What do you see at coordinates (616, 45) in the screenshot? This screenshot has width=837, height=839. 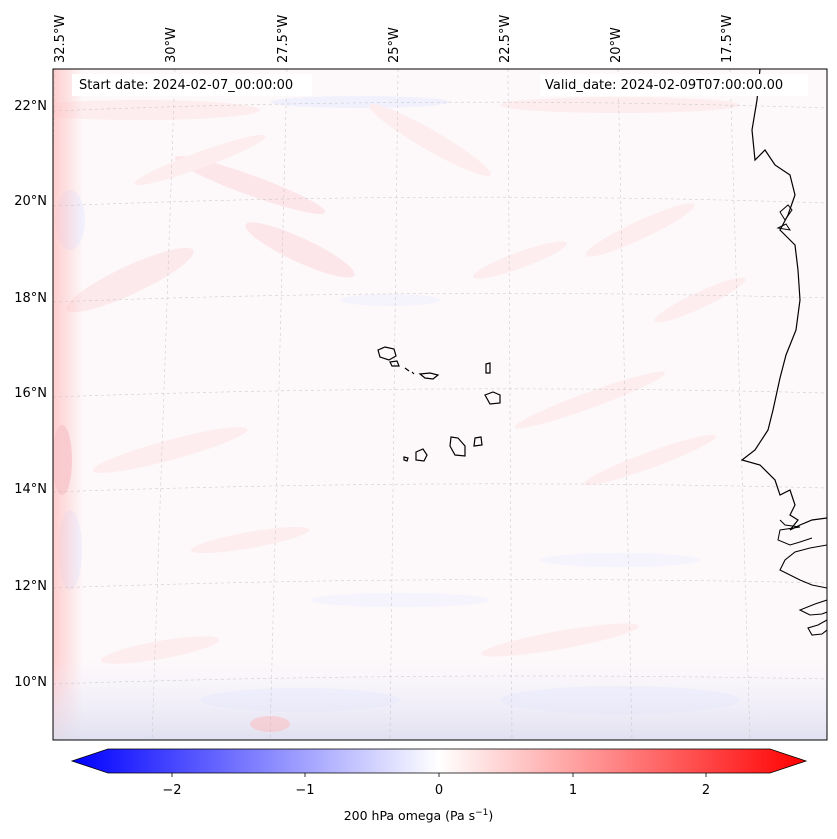 I see `lon-label: 20°W` at bounding box center [616, 45].